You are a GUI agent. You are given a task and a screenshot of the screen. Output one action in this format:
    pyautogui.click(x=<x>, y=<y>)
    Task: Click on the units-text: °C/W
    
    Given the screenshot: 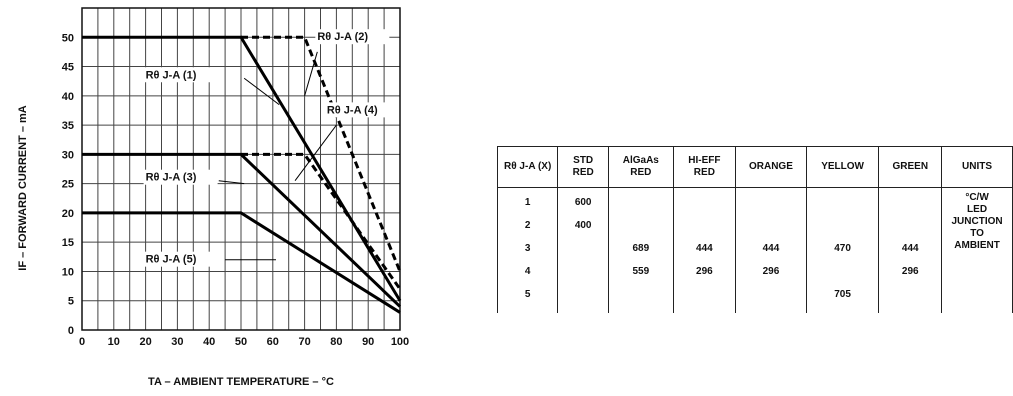 What is the action you would take?
    pyautogui.click(x=977, y=197)
    